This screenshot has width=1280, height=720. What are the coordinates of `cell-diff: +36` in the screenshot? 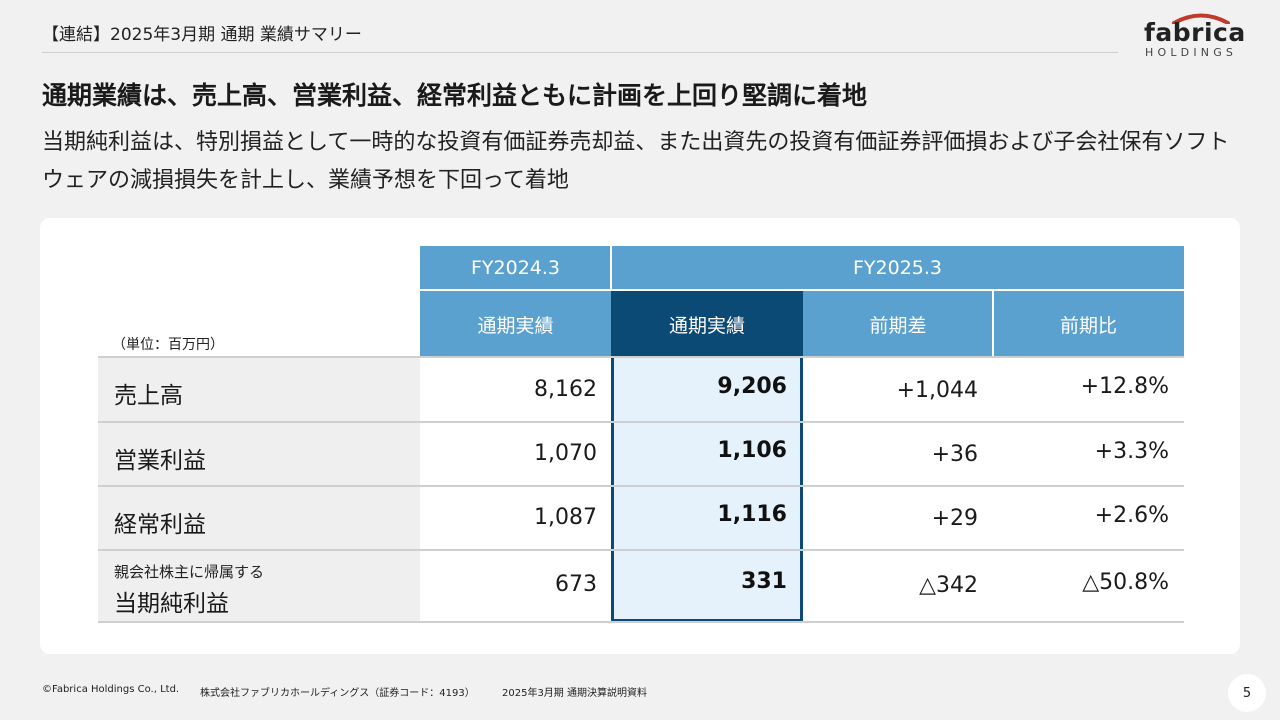 It's located at (954, 454).